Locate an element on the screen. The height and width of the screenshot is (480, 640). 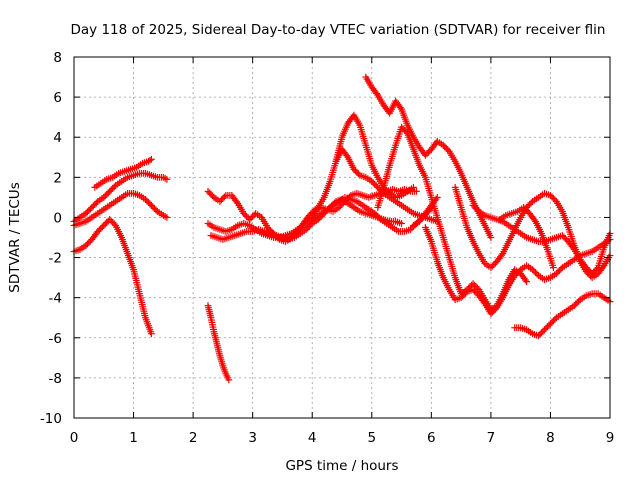
y-tick-label: 4 is located at coordinates (57, 138).